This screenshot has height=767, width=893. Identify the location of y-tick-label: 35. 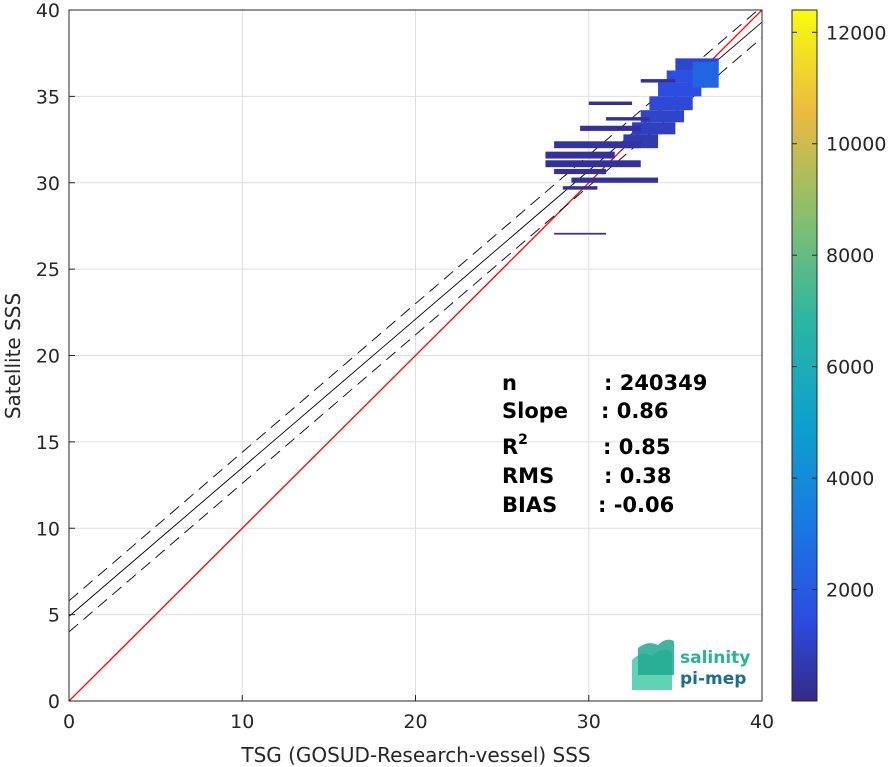
(48, 97).